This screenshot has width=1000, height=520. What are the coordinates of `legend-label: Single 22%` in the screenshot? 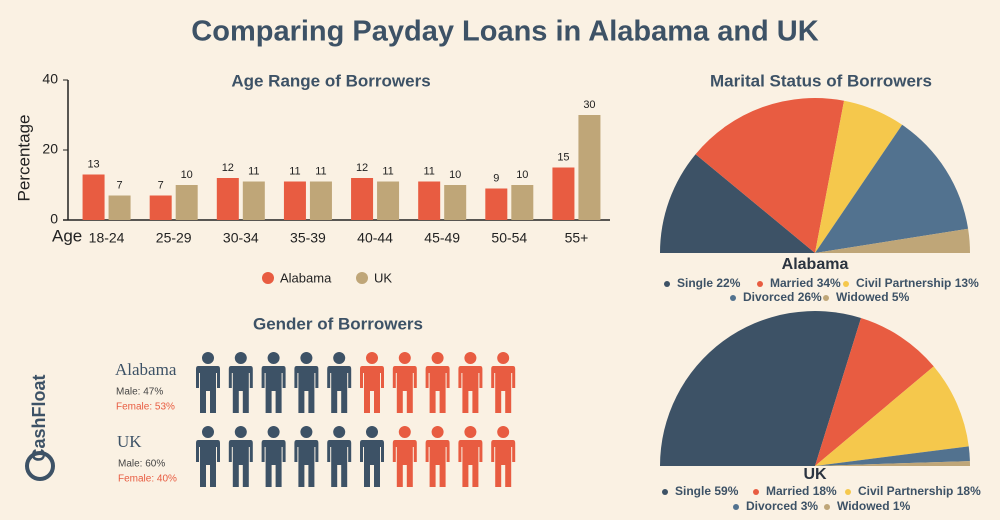 It's located at (709, 283).